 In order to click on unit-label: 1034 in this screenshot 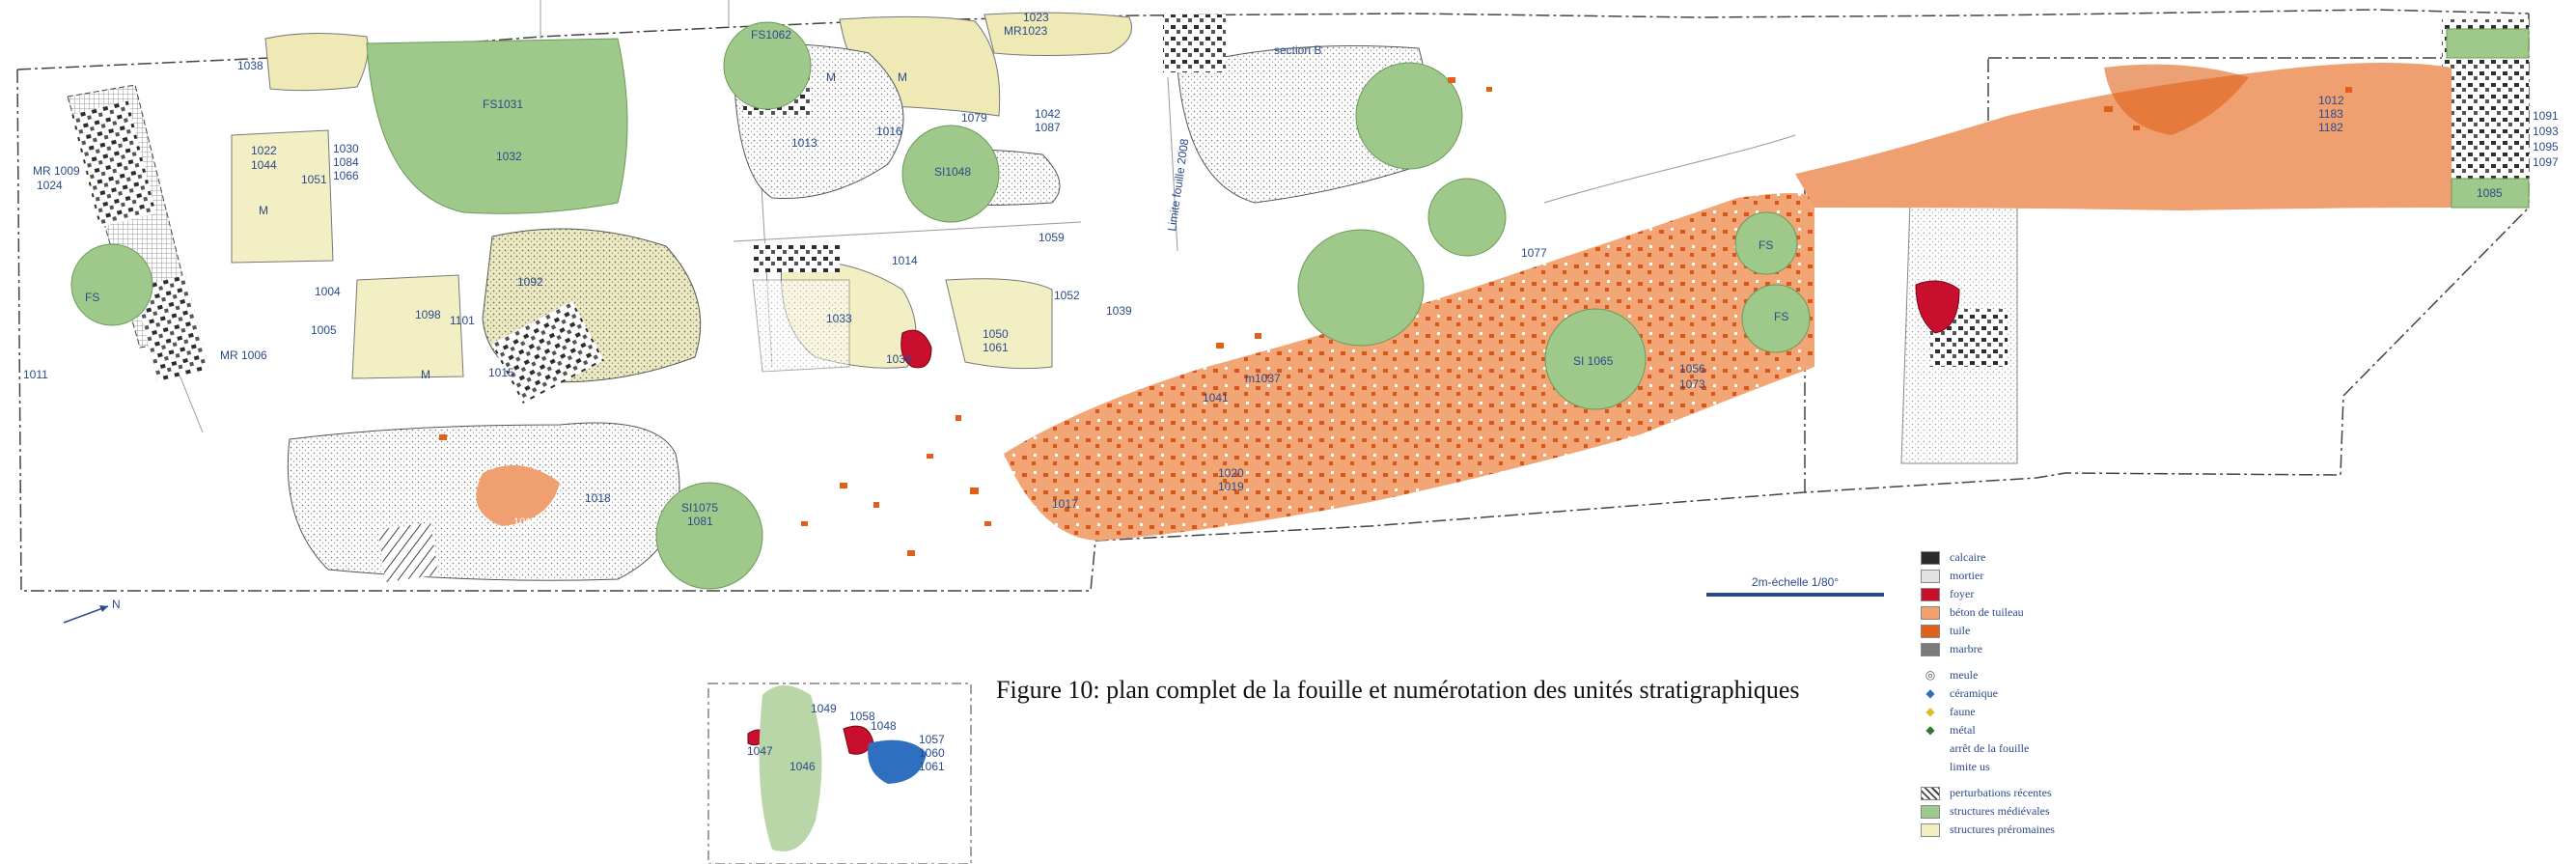, I will do `click(899, 359)`.